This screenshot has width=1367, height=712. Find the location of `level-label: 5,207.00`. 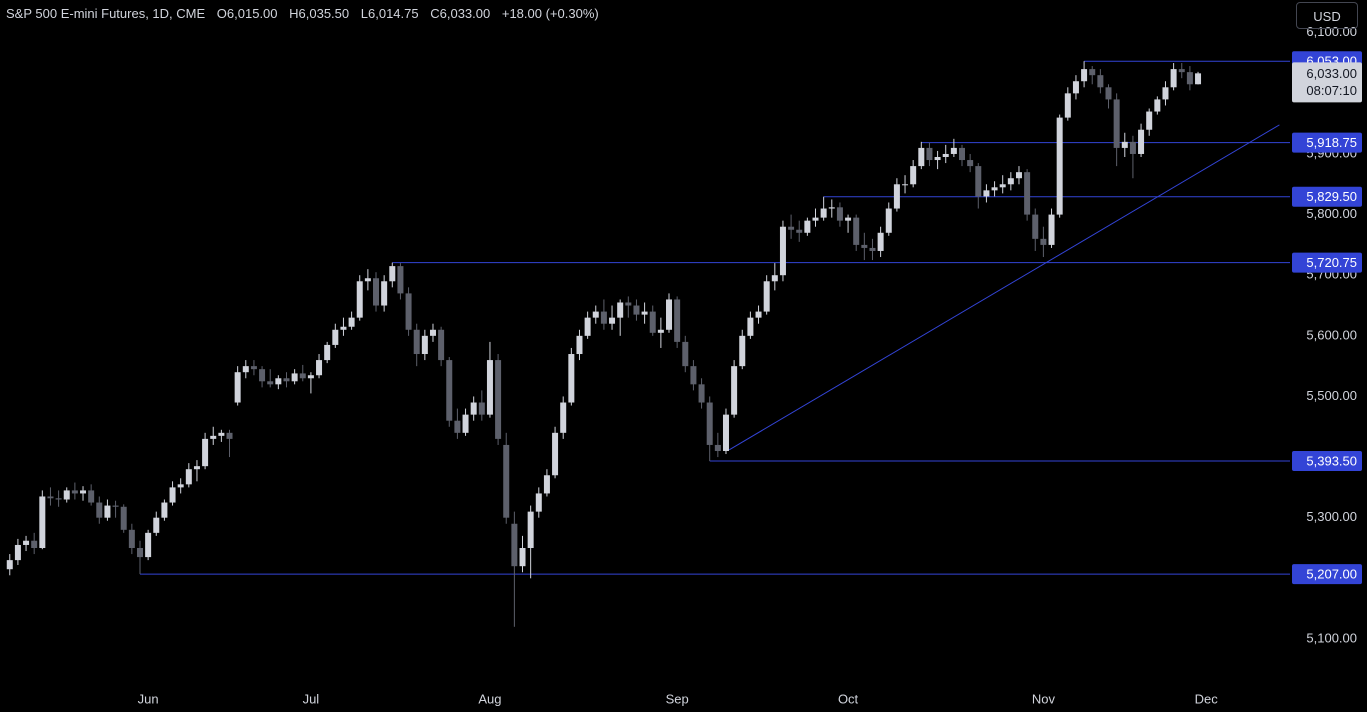

level-label: 5,207.00 is located at coordinates (1331, 574).